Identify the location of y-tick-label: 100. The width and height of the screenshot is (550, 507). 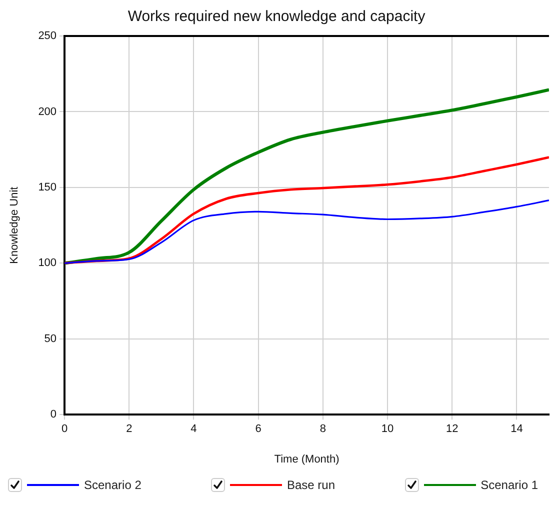
(47, 263).